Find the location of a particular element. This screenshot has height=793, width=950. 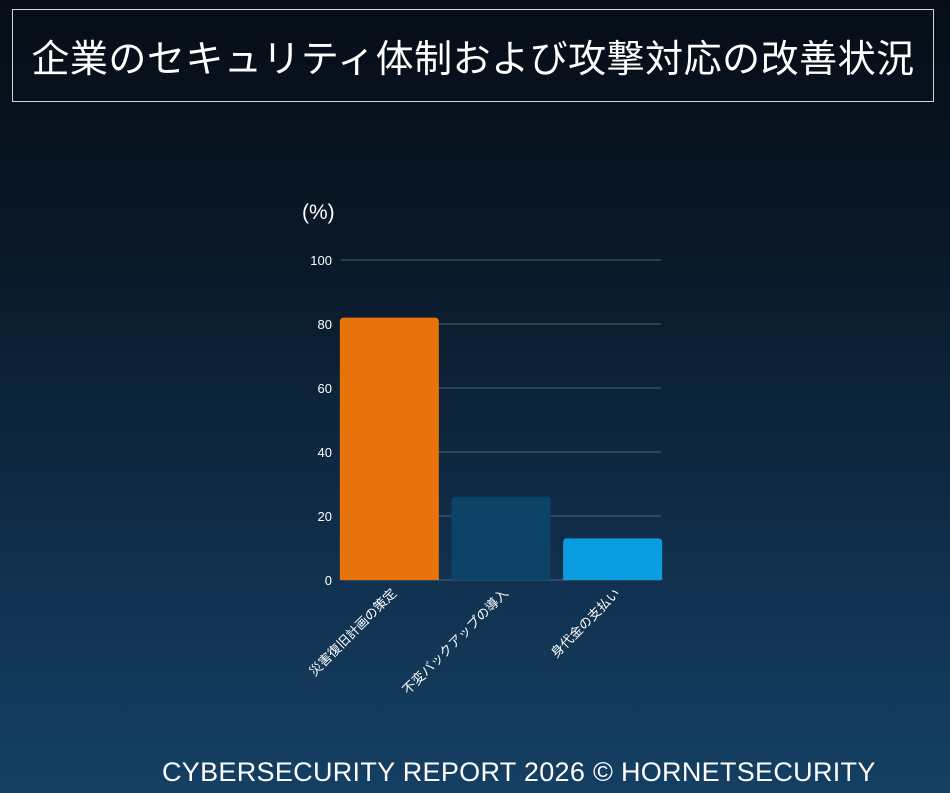

y-tick-label: 40 is located at coordinates (325, 452).